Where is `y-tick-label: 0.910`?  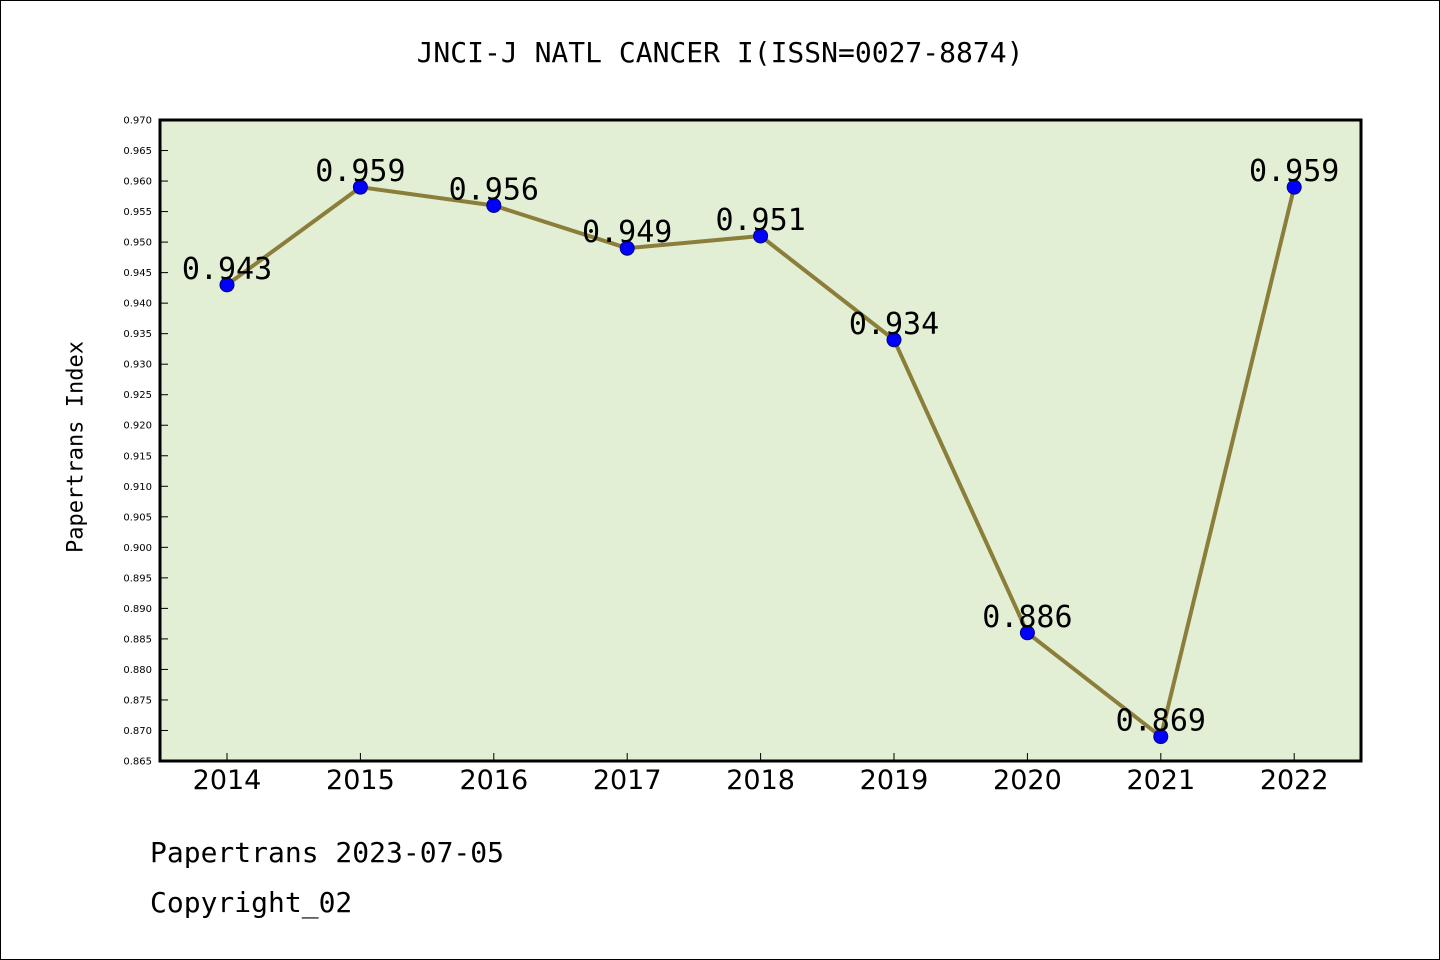 y-tick-label: 0.910 is located at coordinates (137, 487).